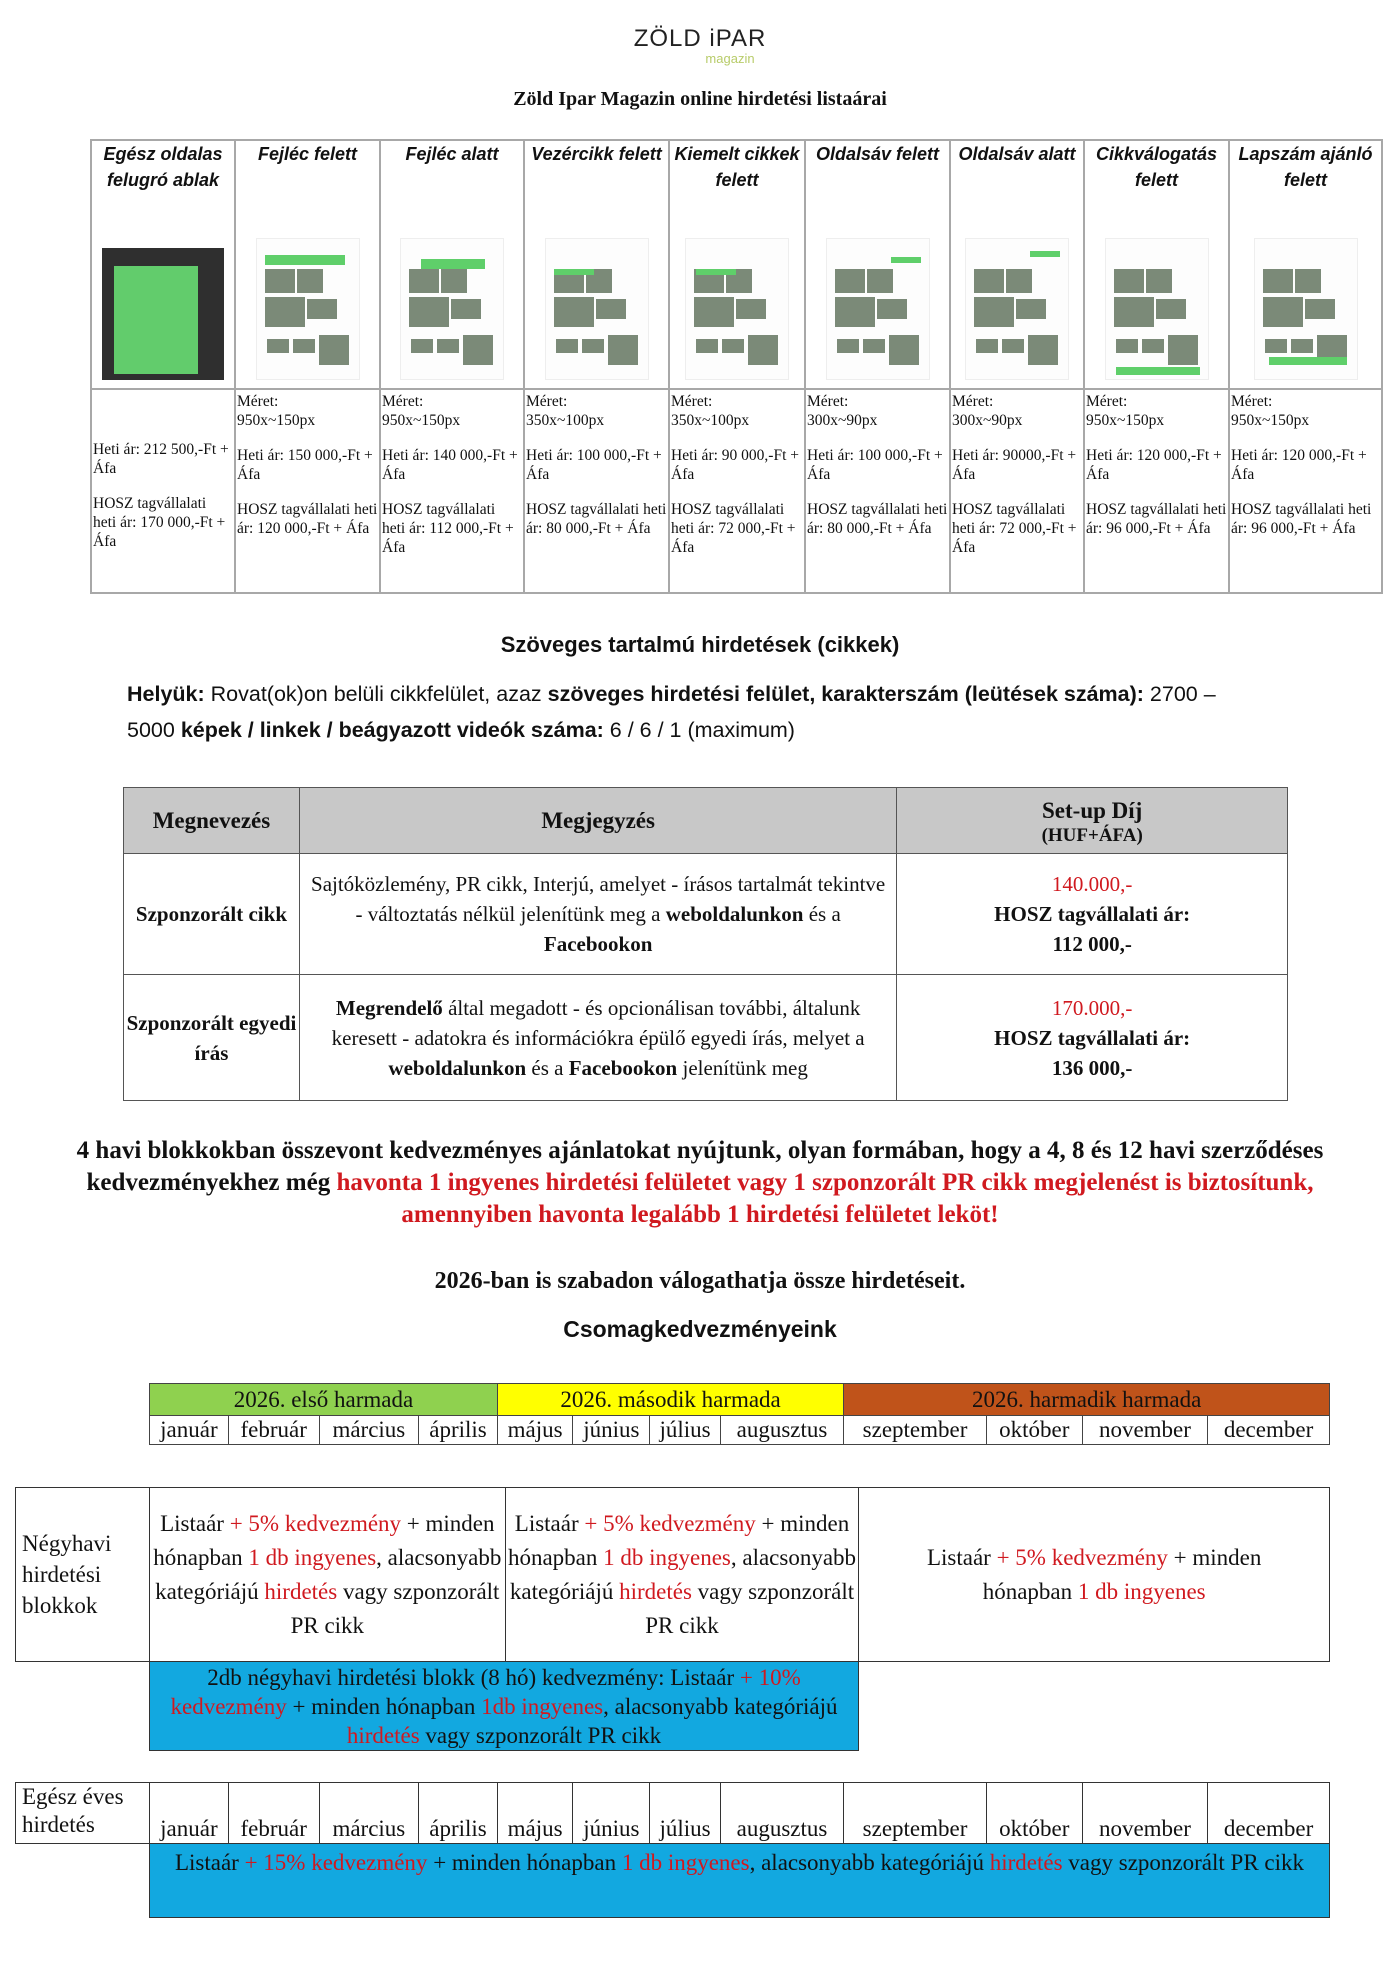 This screenshot has width=1400, height=1980. I want to click on weekly-price: Heti ár: 140 000,-Ft + Áfa, so click(450, 465).